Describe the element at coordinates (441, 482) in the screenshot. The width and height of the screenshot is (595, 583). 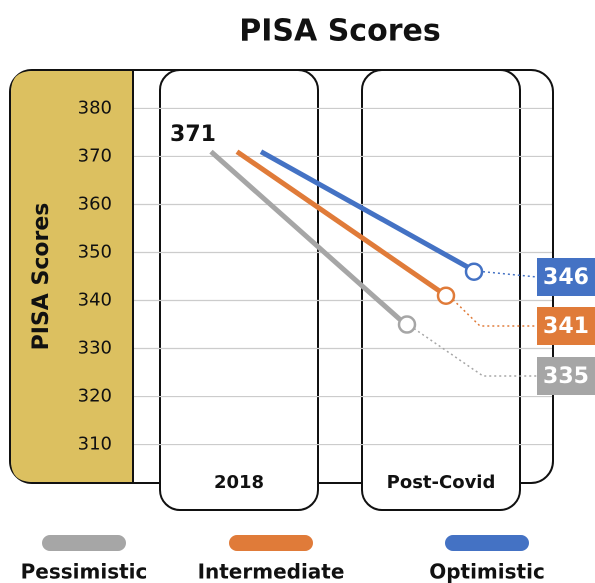
I see `x-tick-label: Post-Covid` at that location.